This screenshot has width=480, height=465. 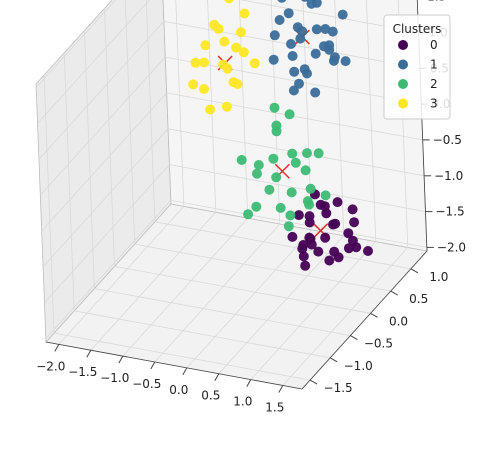 What do you see at coordinates (210, 396) in the screenshot?
I see `x-tick-label: 0.5` at bounding box center [210, 396].